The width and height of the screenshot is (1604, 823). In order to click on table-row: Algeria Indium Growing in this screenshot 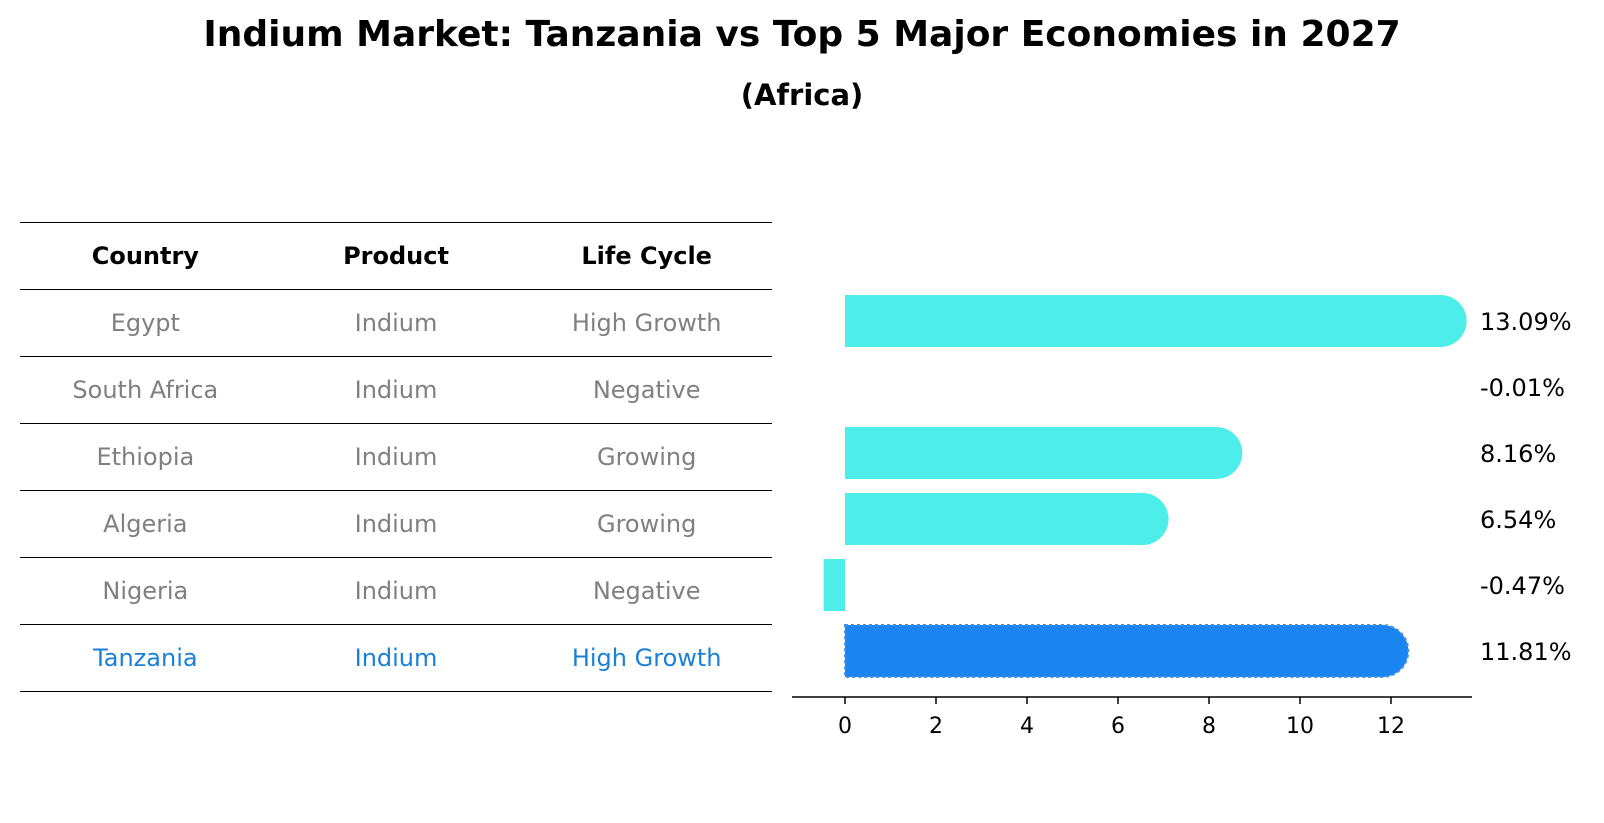, I will do `click(396, 523)`.